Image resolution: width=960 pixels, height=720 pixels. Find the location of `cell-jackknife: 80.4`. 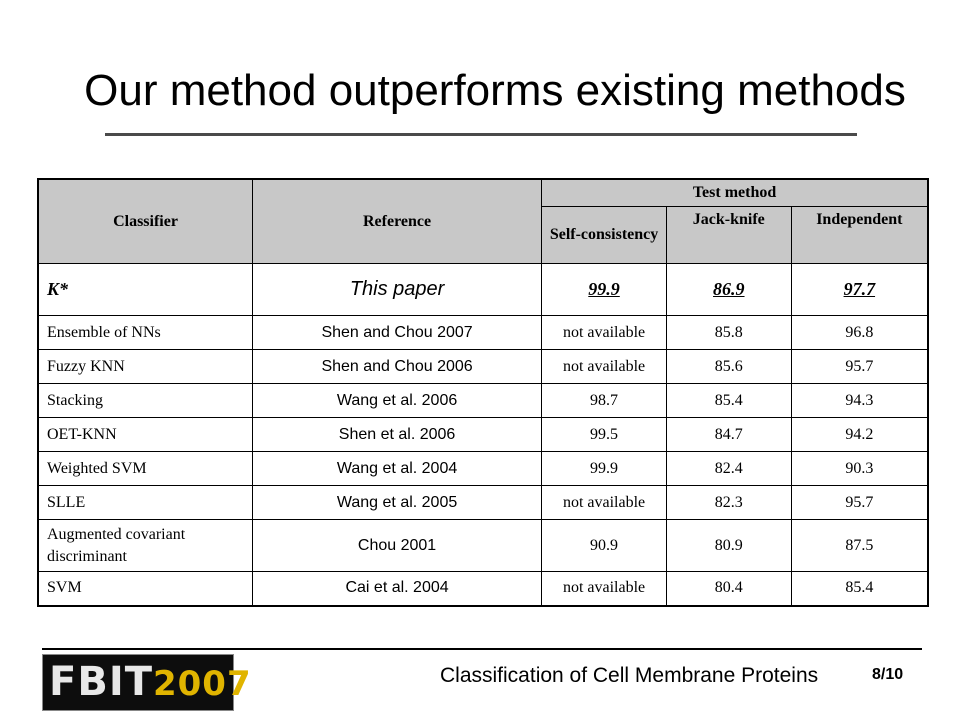

cell-jackknife: 80.4 is located at coordinates (728, 588).